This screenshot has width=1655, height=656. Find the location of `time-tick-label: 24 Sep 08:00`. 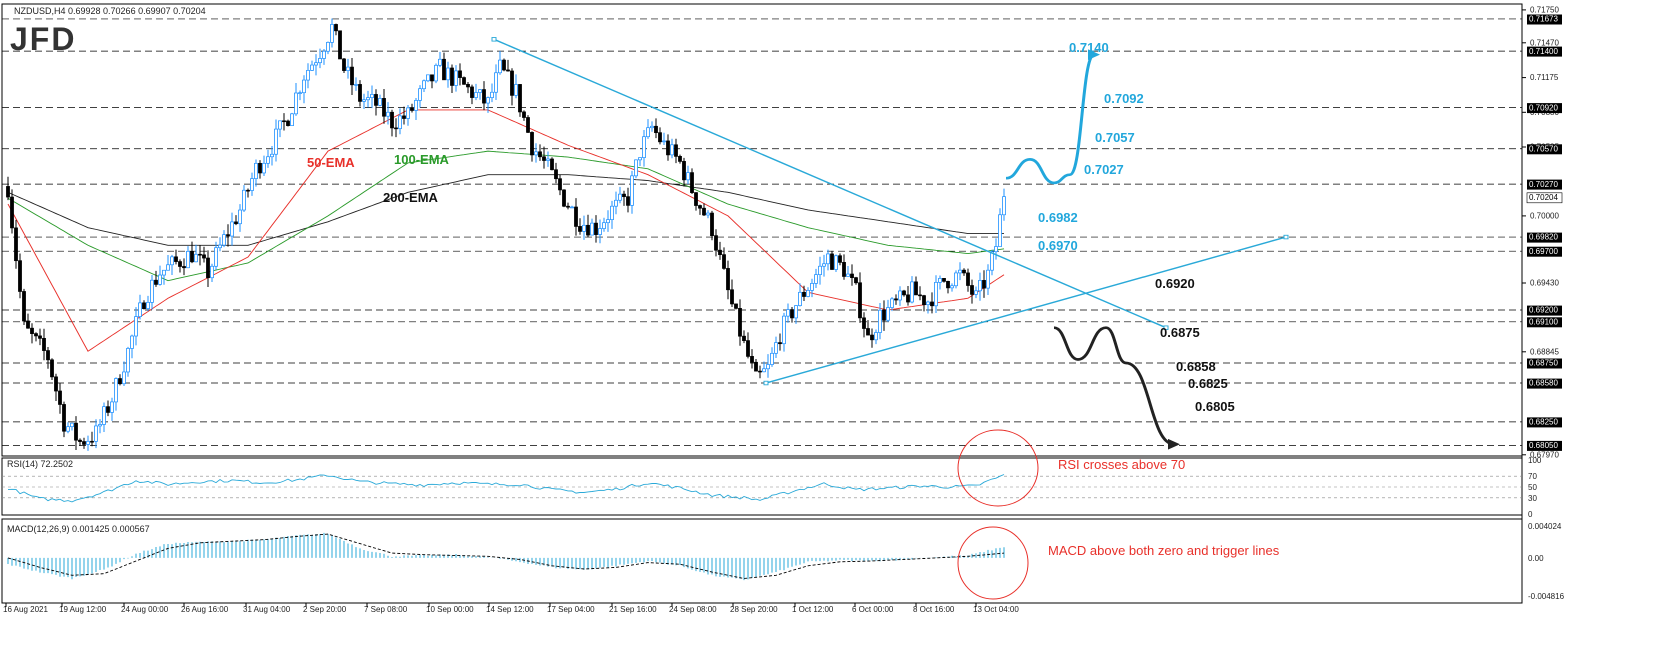

time-tick-label: 24 Sep 08:00 is located at coordinates (693, 609).